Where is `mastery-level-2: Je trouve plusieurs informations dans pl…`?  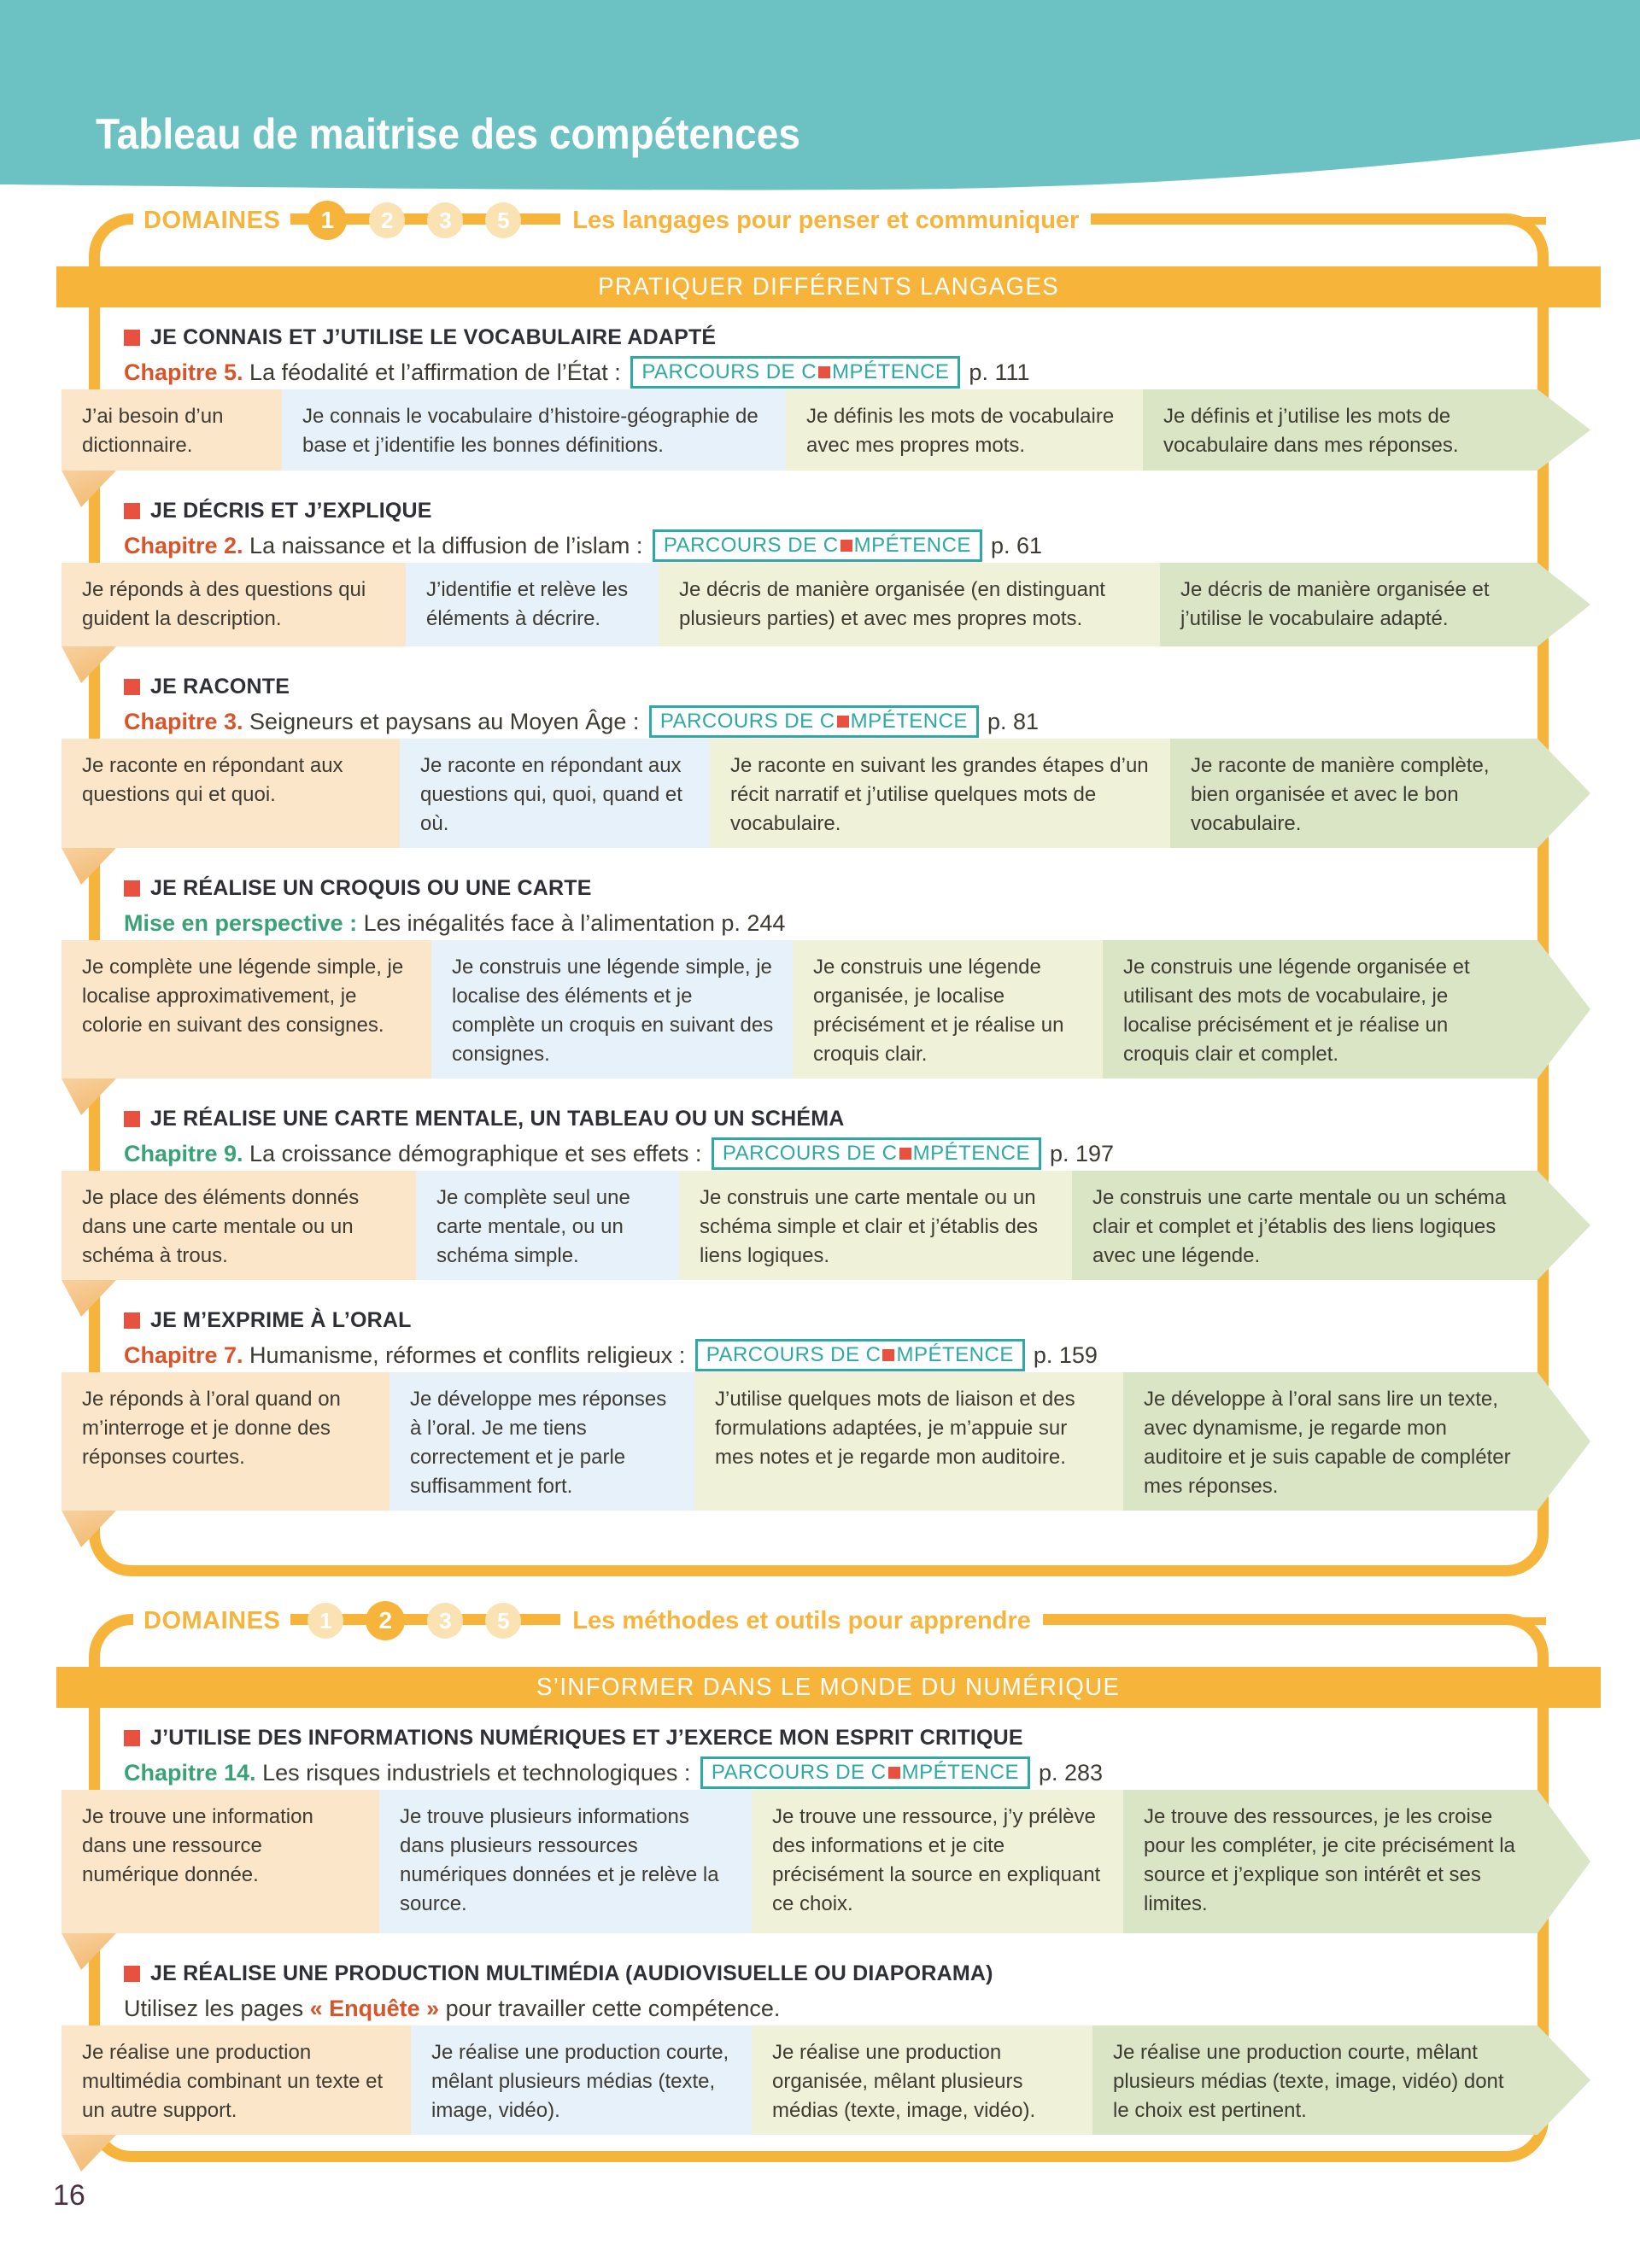 mastery-level-2: Je trouve plusieurs informations dans pl… is located at coordinates (565, 1861).